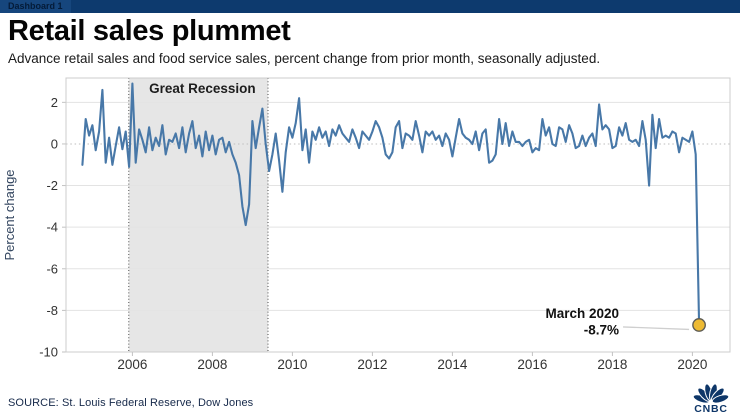  Describe the element at coordinates (35, 6) in the screenshot. I see `dashboard-tab: Dashboard 1` at that location.